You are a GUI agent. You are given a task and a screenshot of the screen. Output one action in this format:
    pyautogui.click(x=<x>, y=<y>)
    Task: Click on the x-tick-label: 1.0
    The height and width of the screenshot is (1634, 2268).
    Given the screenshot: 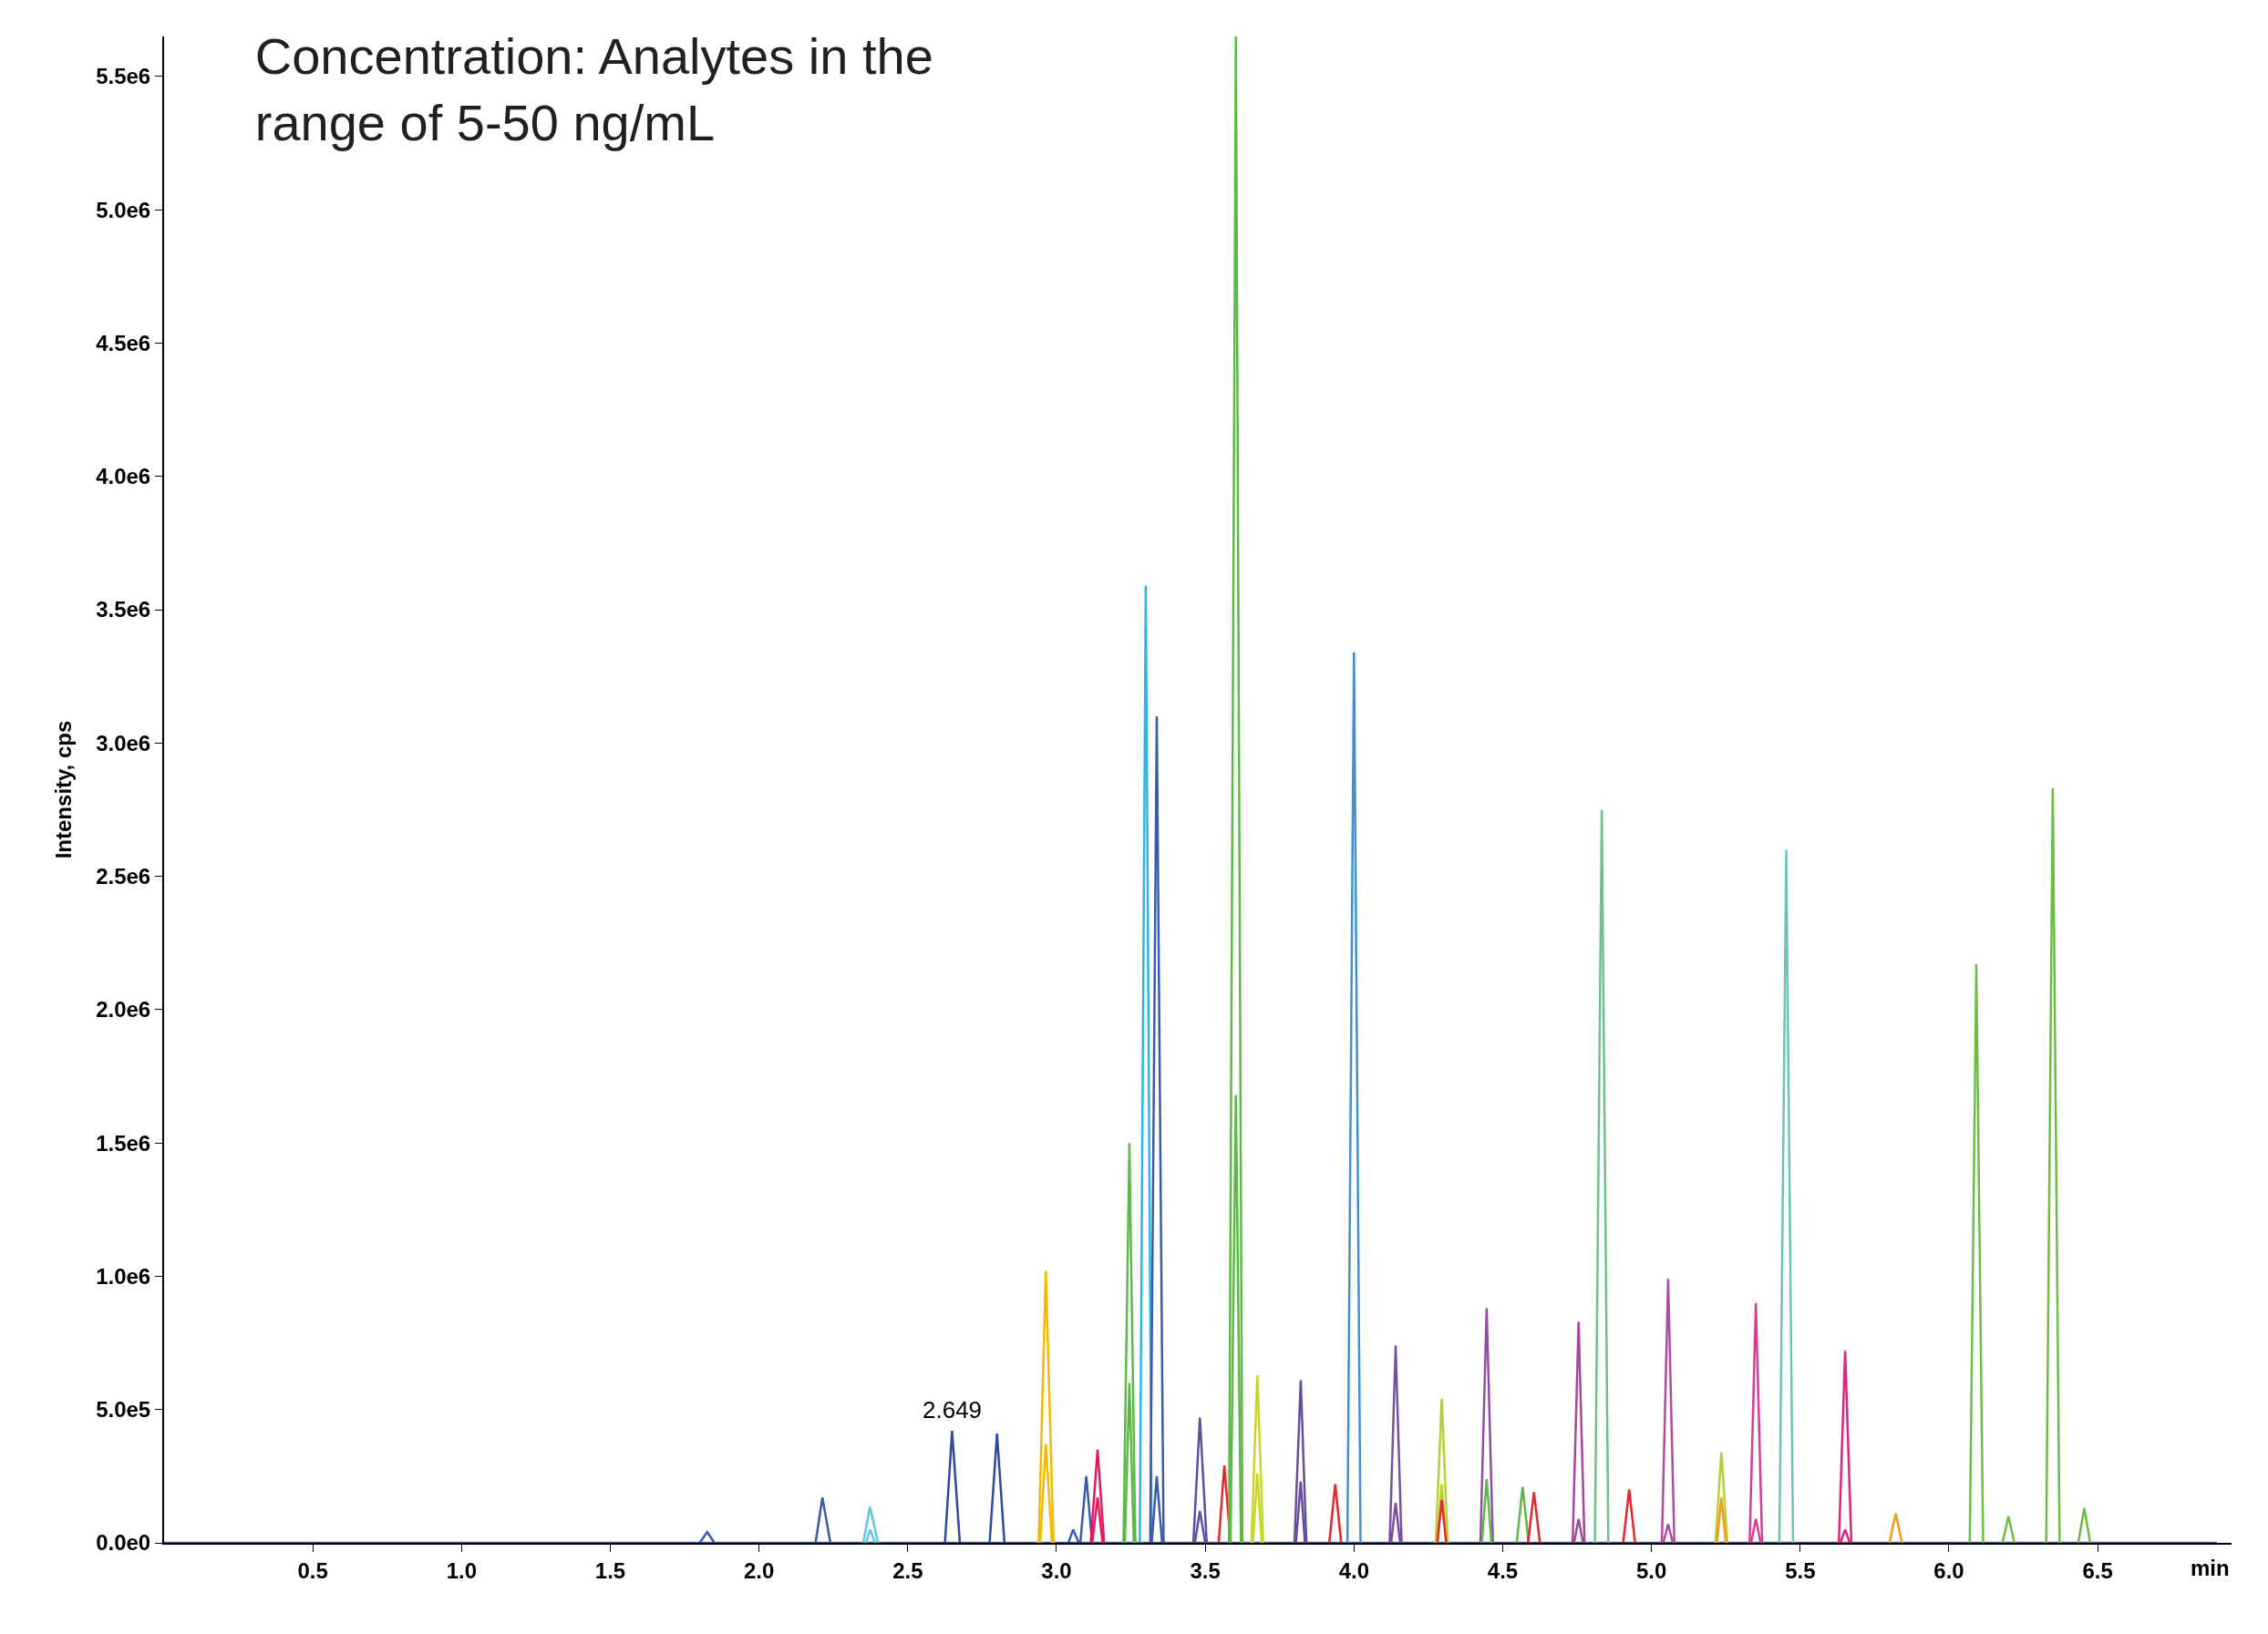 What is the action you would take?
    pyautogui.click(x=462, y=1570)
    